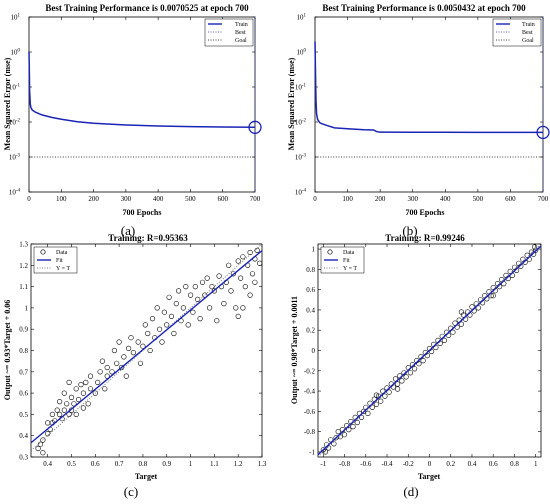 This screenshot has height=504, width=550. I want to click on y-tick-label: 1.1, so click(23, 287).